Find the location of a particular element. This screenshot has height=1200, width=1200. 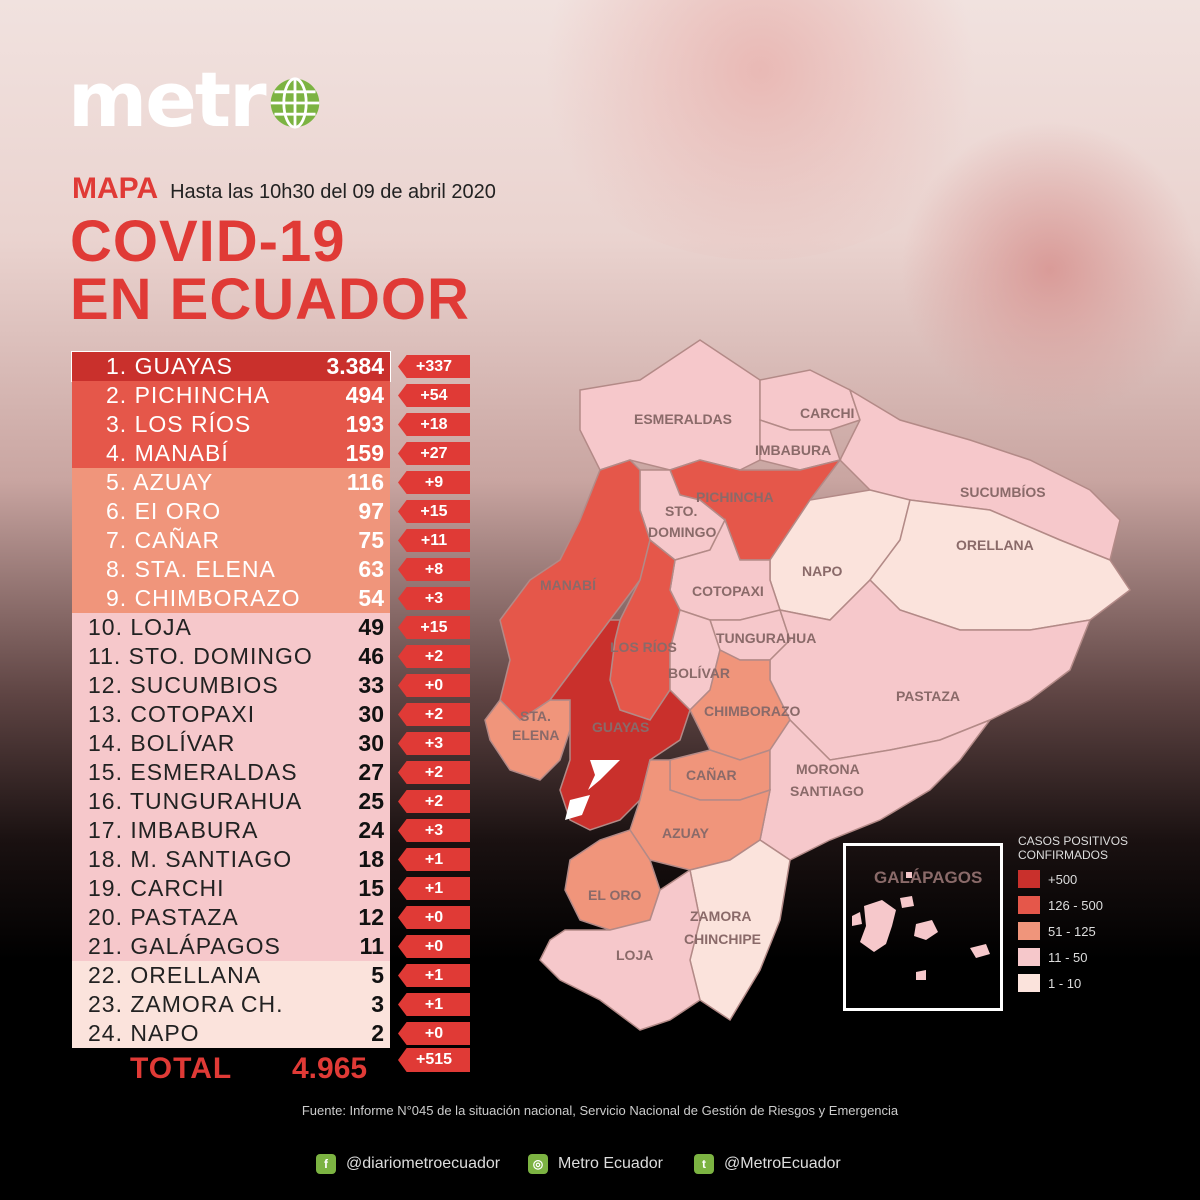

row-value: 97 is located at coordinates (371, 511).